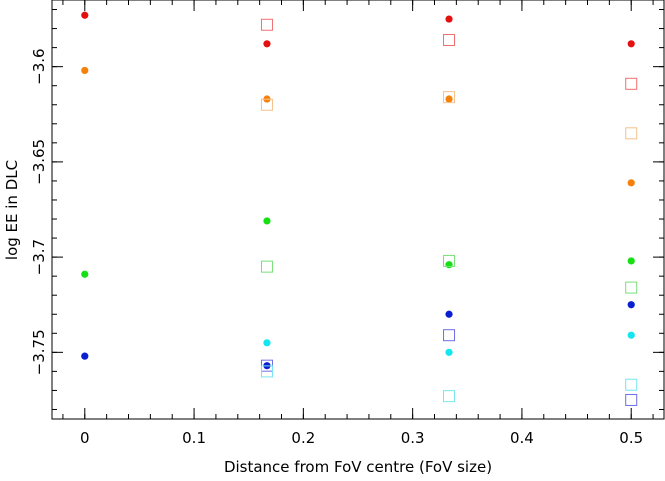 The height and width of the screenshot is (481, 665). I want to click on x-tick-label: 0, so click(85, 438).